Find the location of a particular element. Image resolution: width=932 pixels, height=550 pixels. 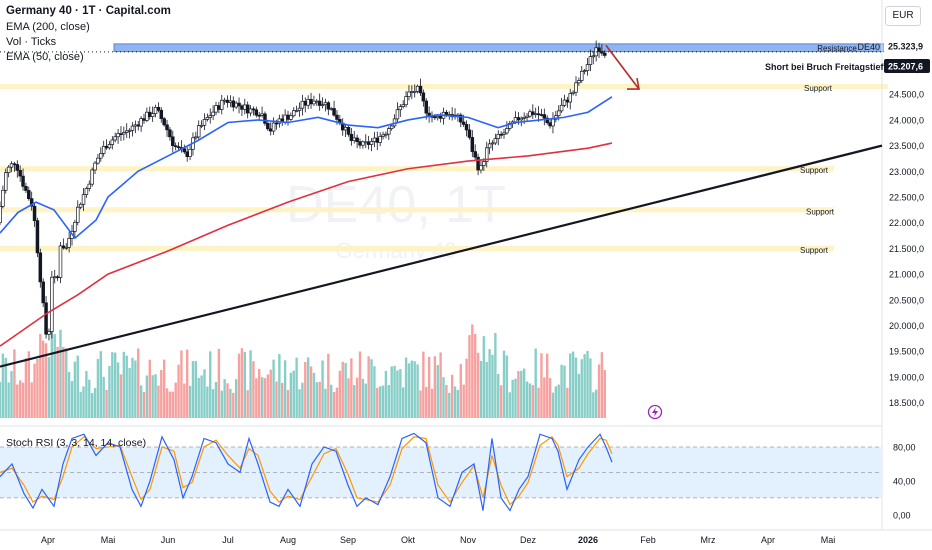

time-tick-label: Sep is located at coordinates (348, 540).